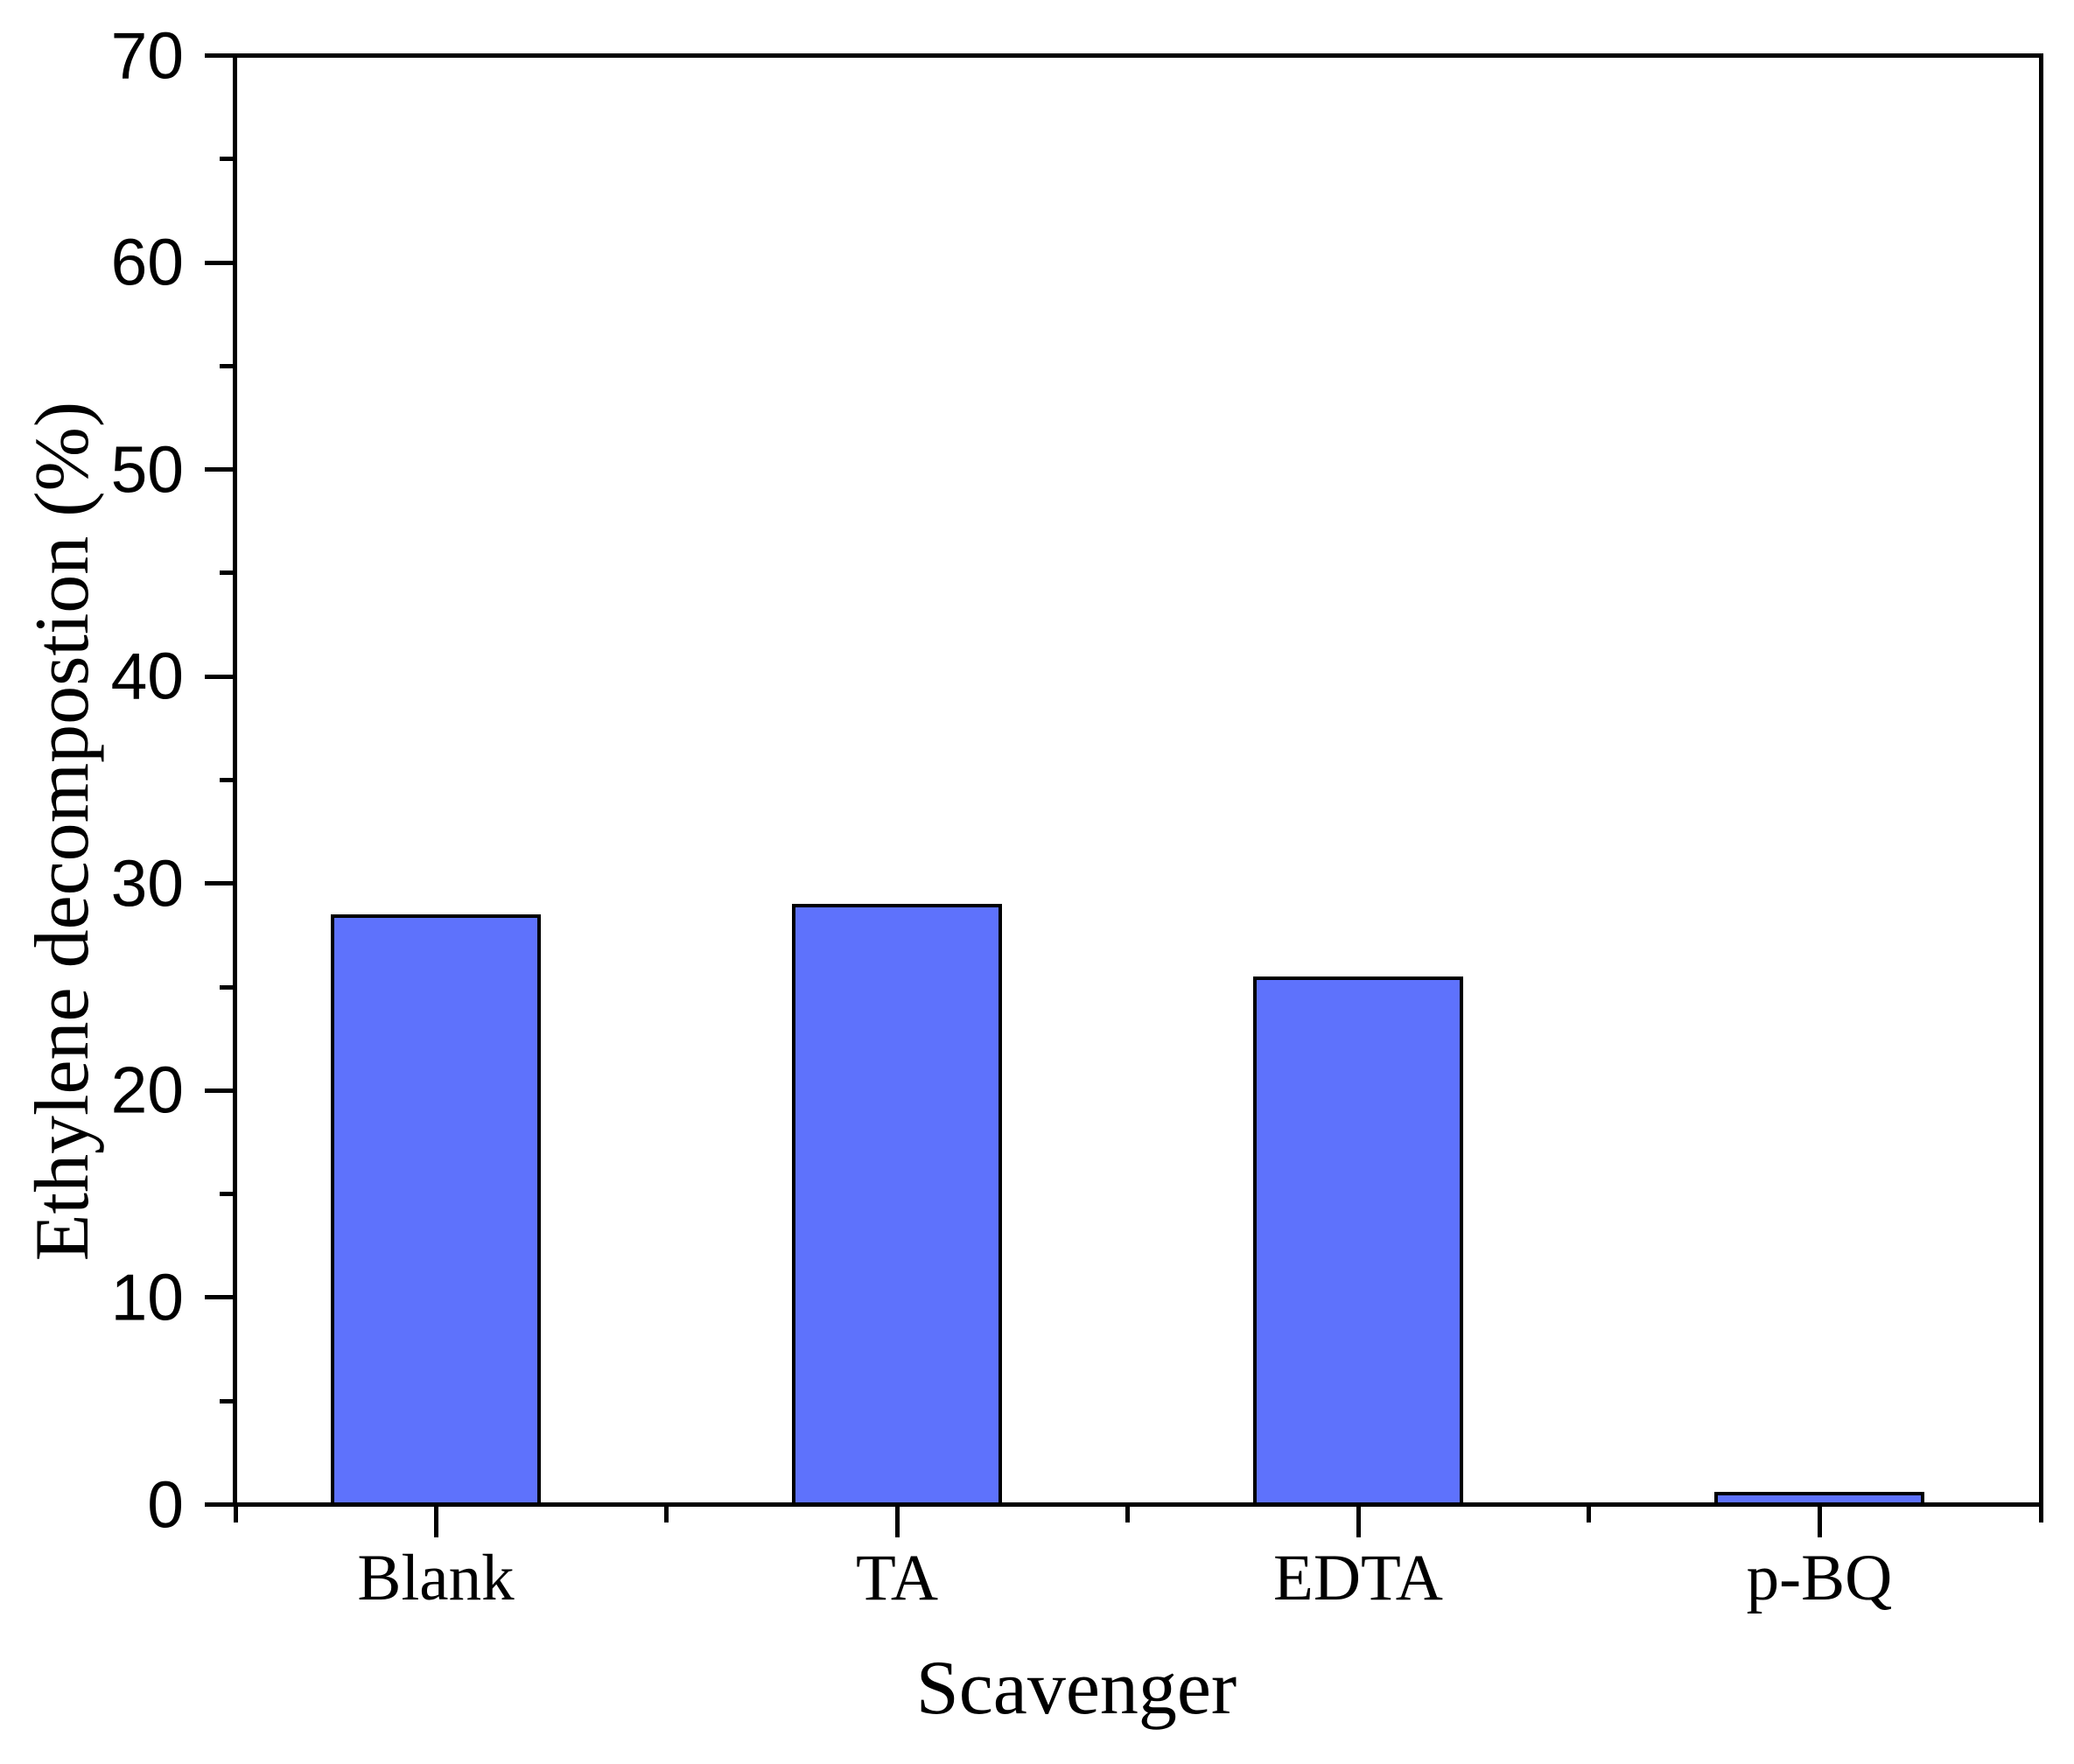 The image size is (2074, 1764). Describe the element at coordinates (897, 1578) in the screenshot. I see `x-tick-label: TA` at that location.